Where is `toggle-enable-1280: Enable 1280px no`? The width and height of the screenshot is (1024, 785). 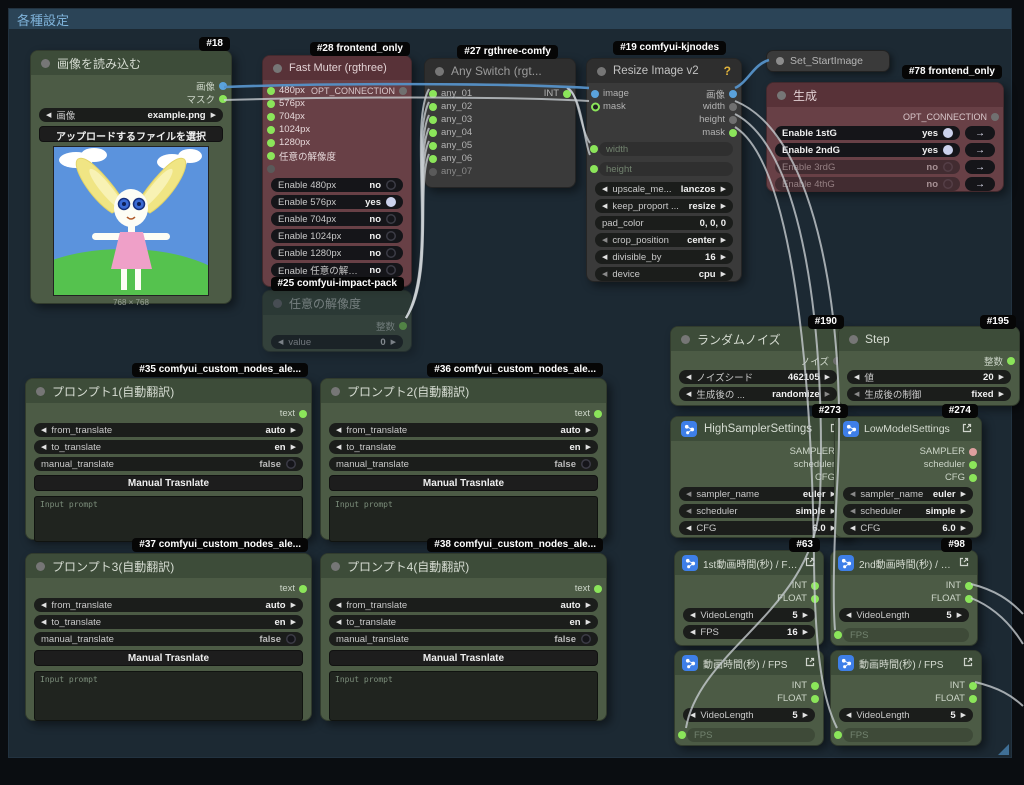
toggle-enable-1280: Enable 1280px no is located at coordinates (337, 253).